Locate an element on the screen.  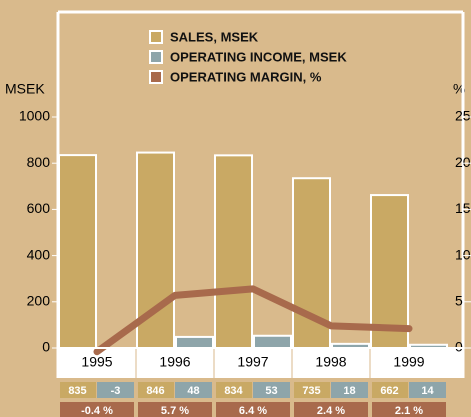
y2-tick-label: 15 is located at coordinates (463, 208).